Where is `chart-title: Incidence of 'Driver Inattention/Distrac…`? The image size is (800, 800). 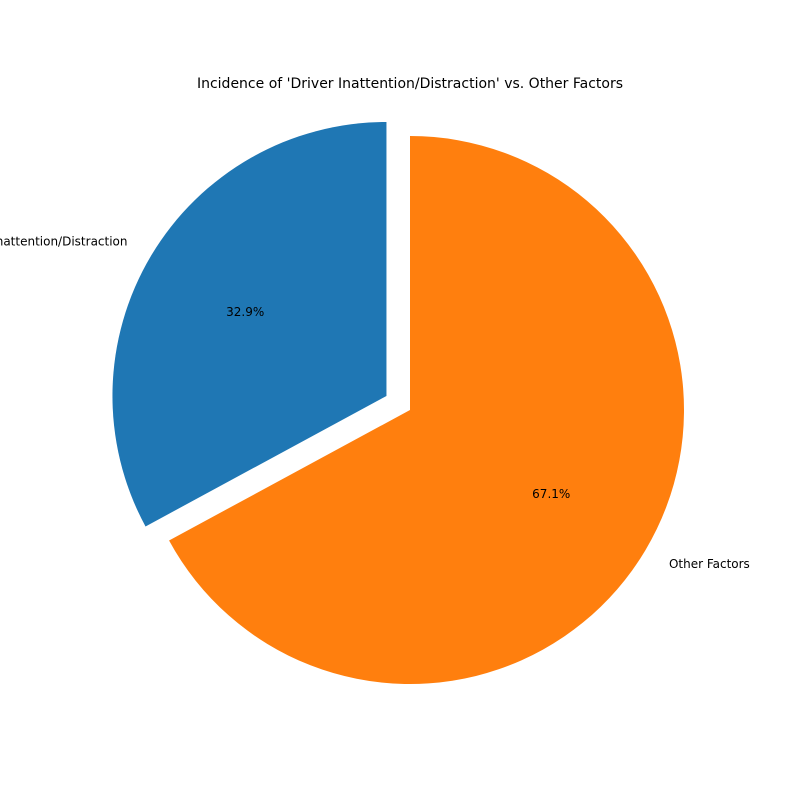
chart-title: Incidence of 'Driver Inattention/Distrac… is located at coordinates (410, 84).